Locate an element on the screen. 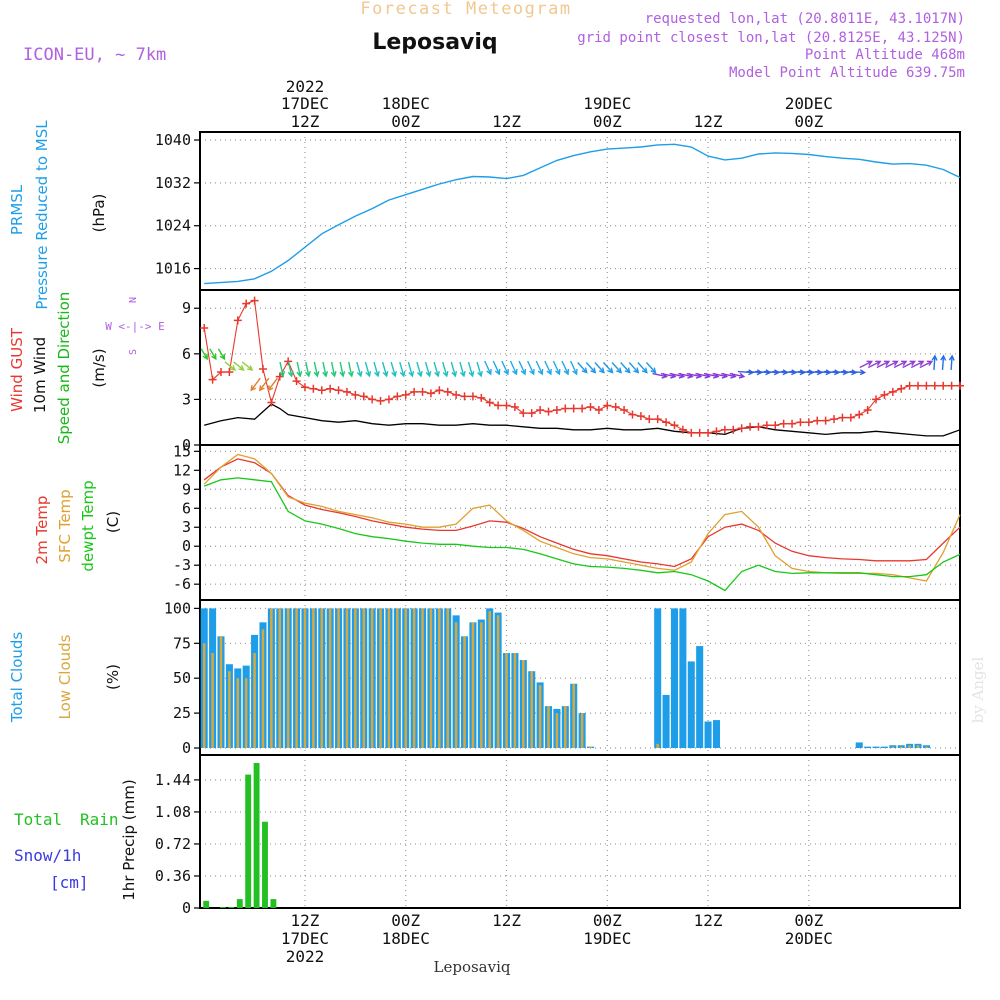  top-hour-label: 00Z is located at coordinates (405, 121).